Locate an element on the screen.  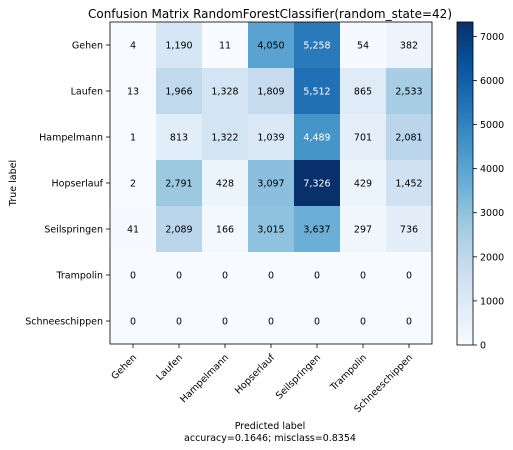
cell-value-label: 1,809 is located at coordinates (270, 92).